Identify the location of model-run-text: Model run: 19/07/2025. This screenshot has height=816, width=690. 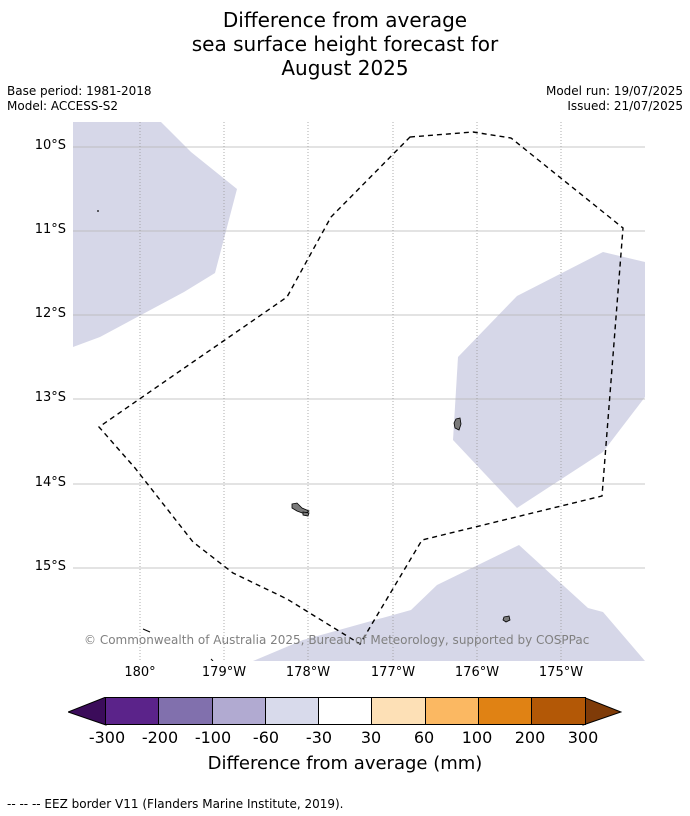
(614, 91).